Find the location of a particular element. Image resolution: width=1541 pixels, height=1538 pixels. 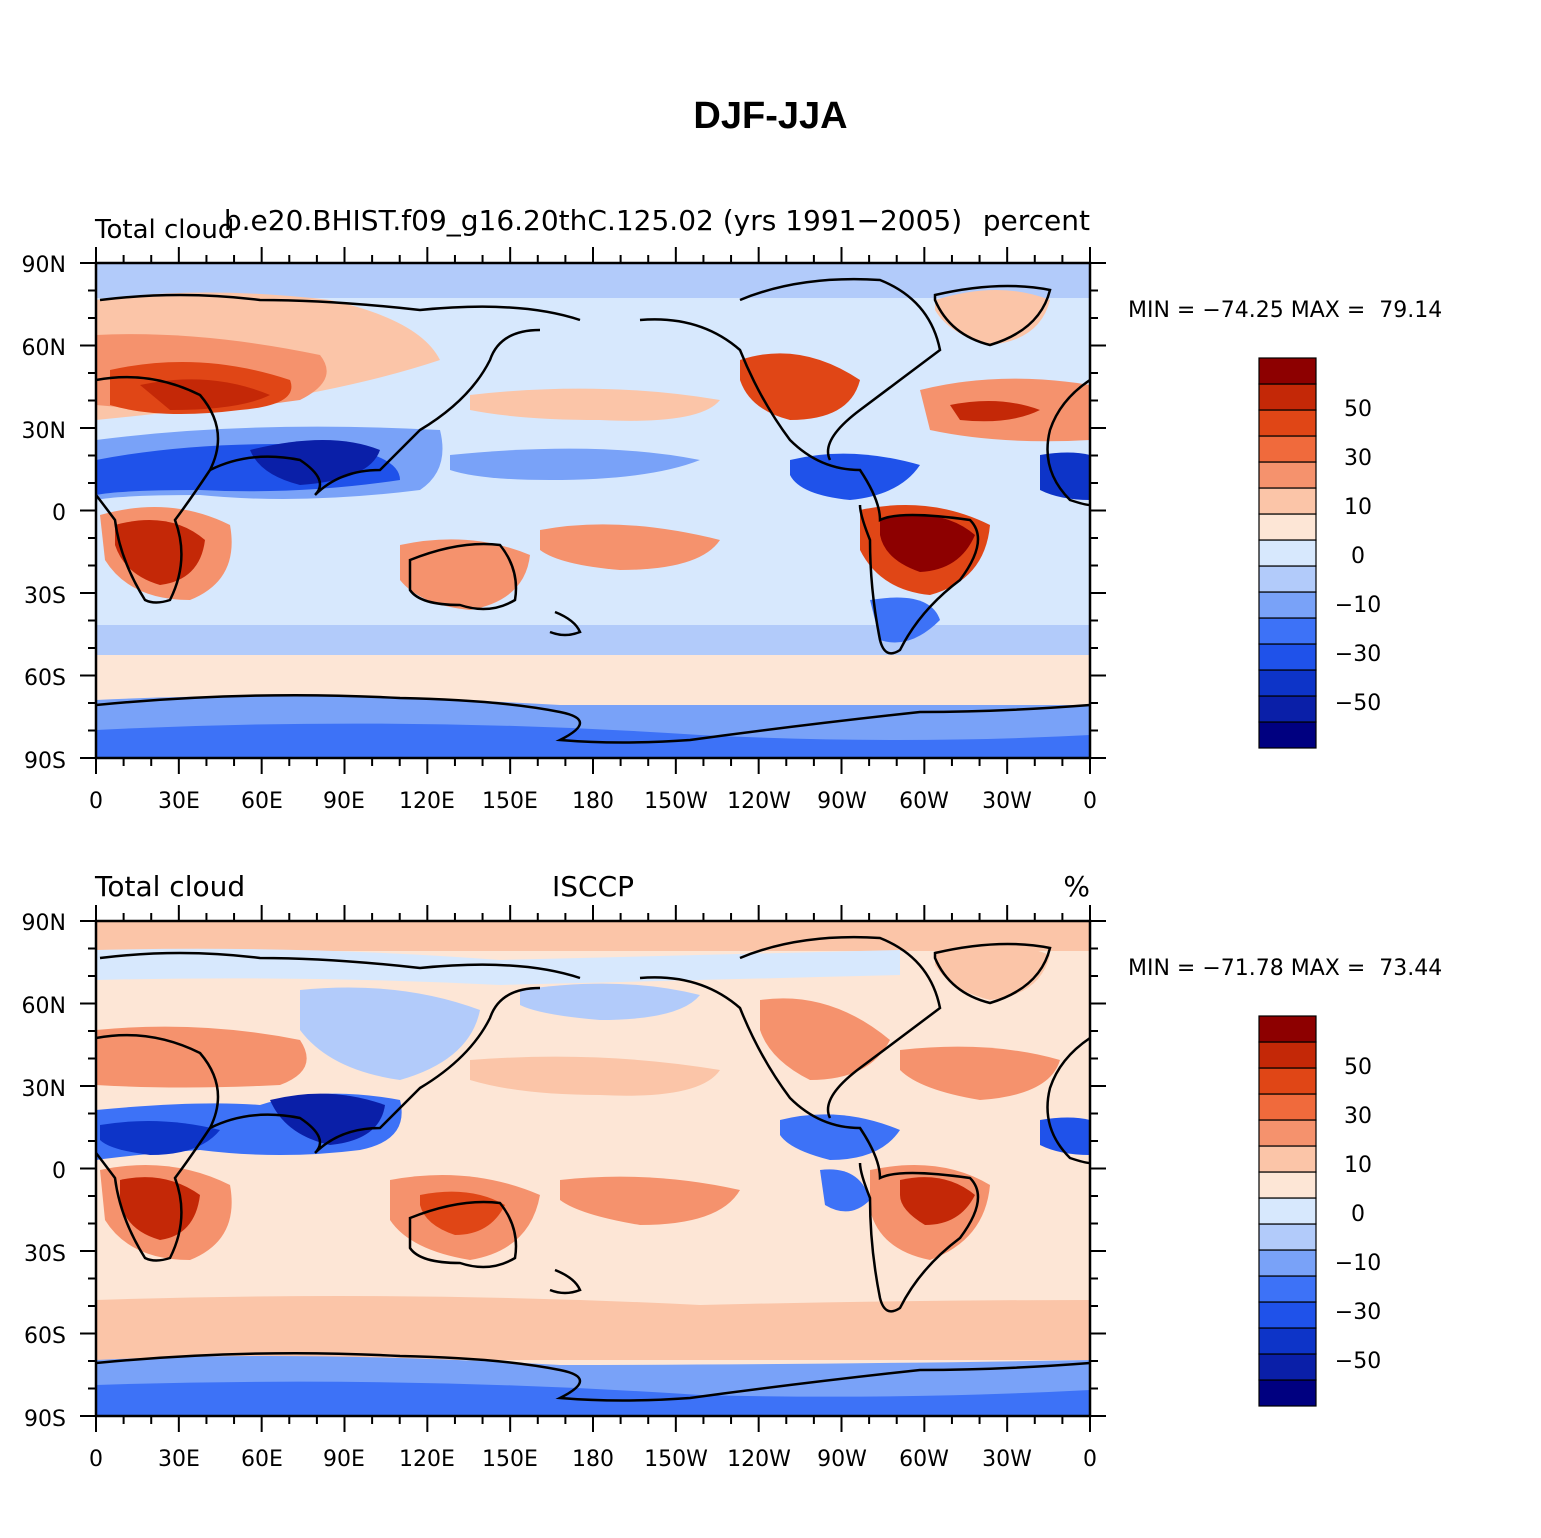

asia-cold is located at coordinates (390, 1033).